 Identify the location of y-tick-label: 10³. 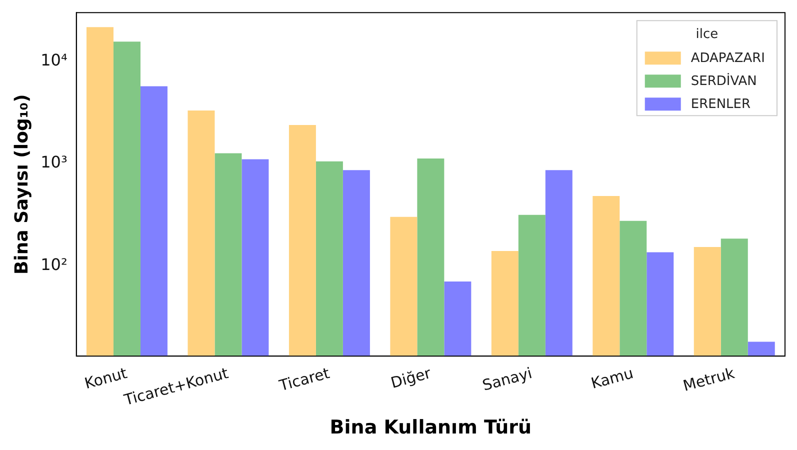
(54, 162).